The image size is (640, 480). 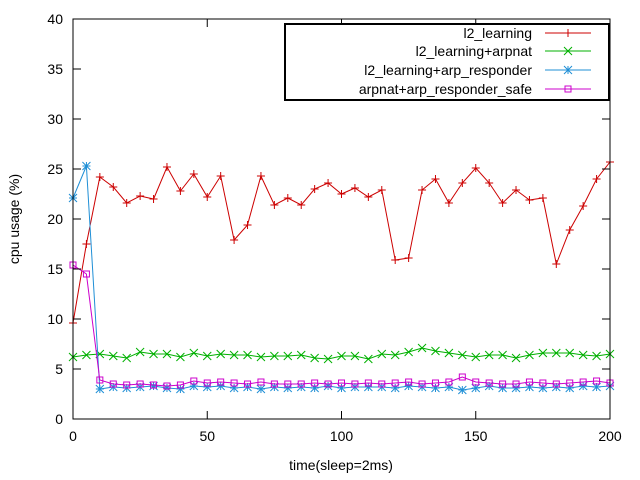 What do you see at coordinates (59, 369) in the screenshot?
I see `y-tick-label: 5` at bounding box center [59, 369].